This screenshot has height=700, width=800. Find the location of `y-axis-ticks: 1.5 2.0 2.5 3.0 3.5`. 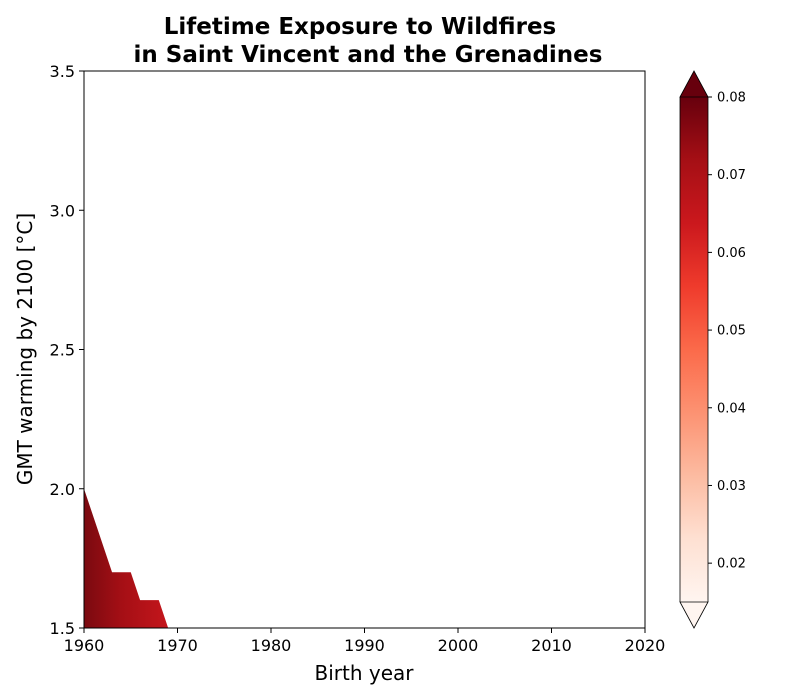

y-axis-ticks: 1.5 2.0 2.5 3.0 3.5 is located at coordinates (67, 350).